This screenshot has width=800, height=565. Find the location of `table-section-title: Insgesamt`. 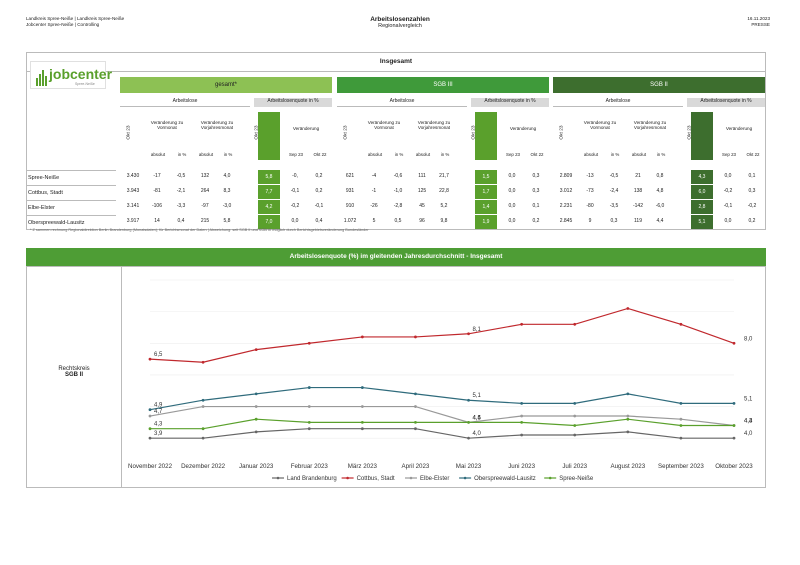

table-section-title: Insgesamt is located at coordinates (396, 62).